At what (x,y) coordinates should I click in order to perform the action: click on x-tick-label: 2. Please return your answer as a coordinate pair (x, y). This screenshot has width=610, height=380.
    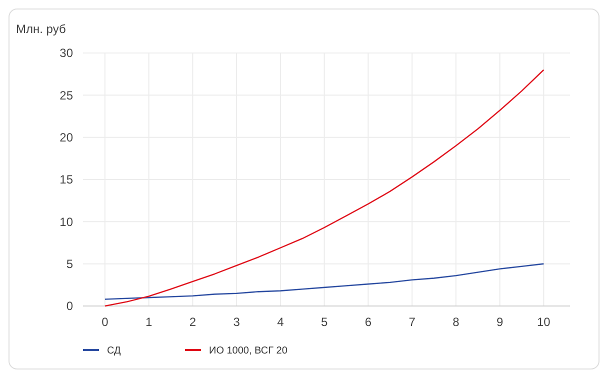
    Looking at the image, I should click on (192, 322).